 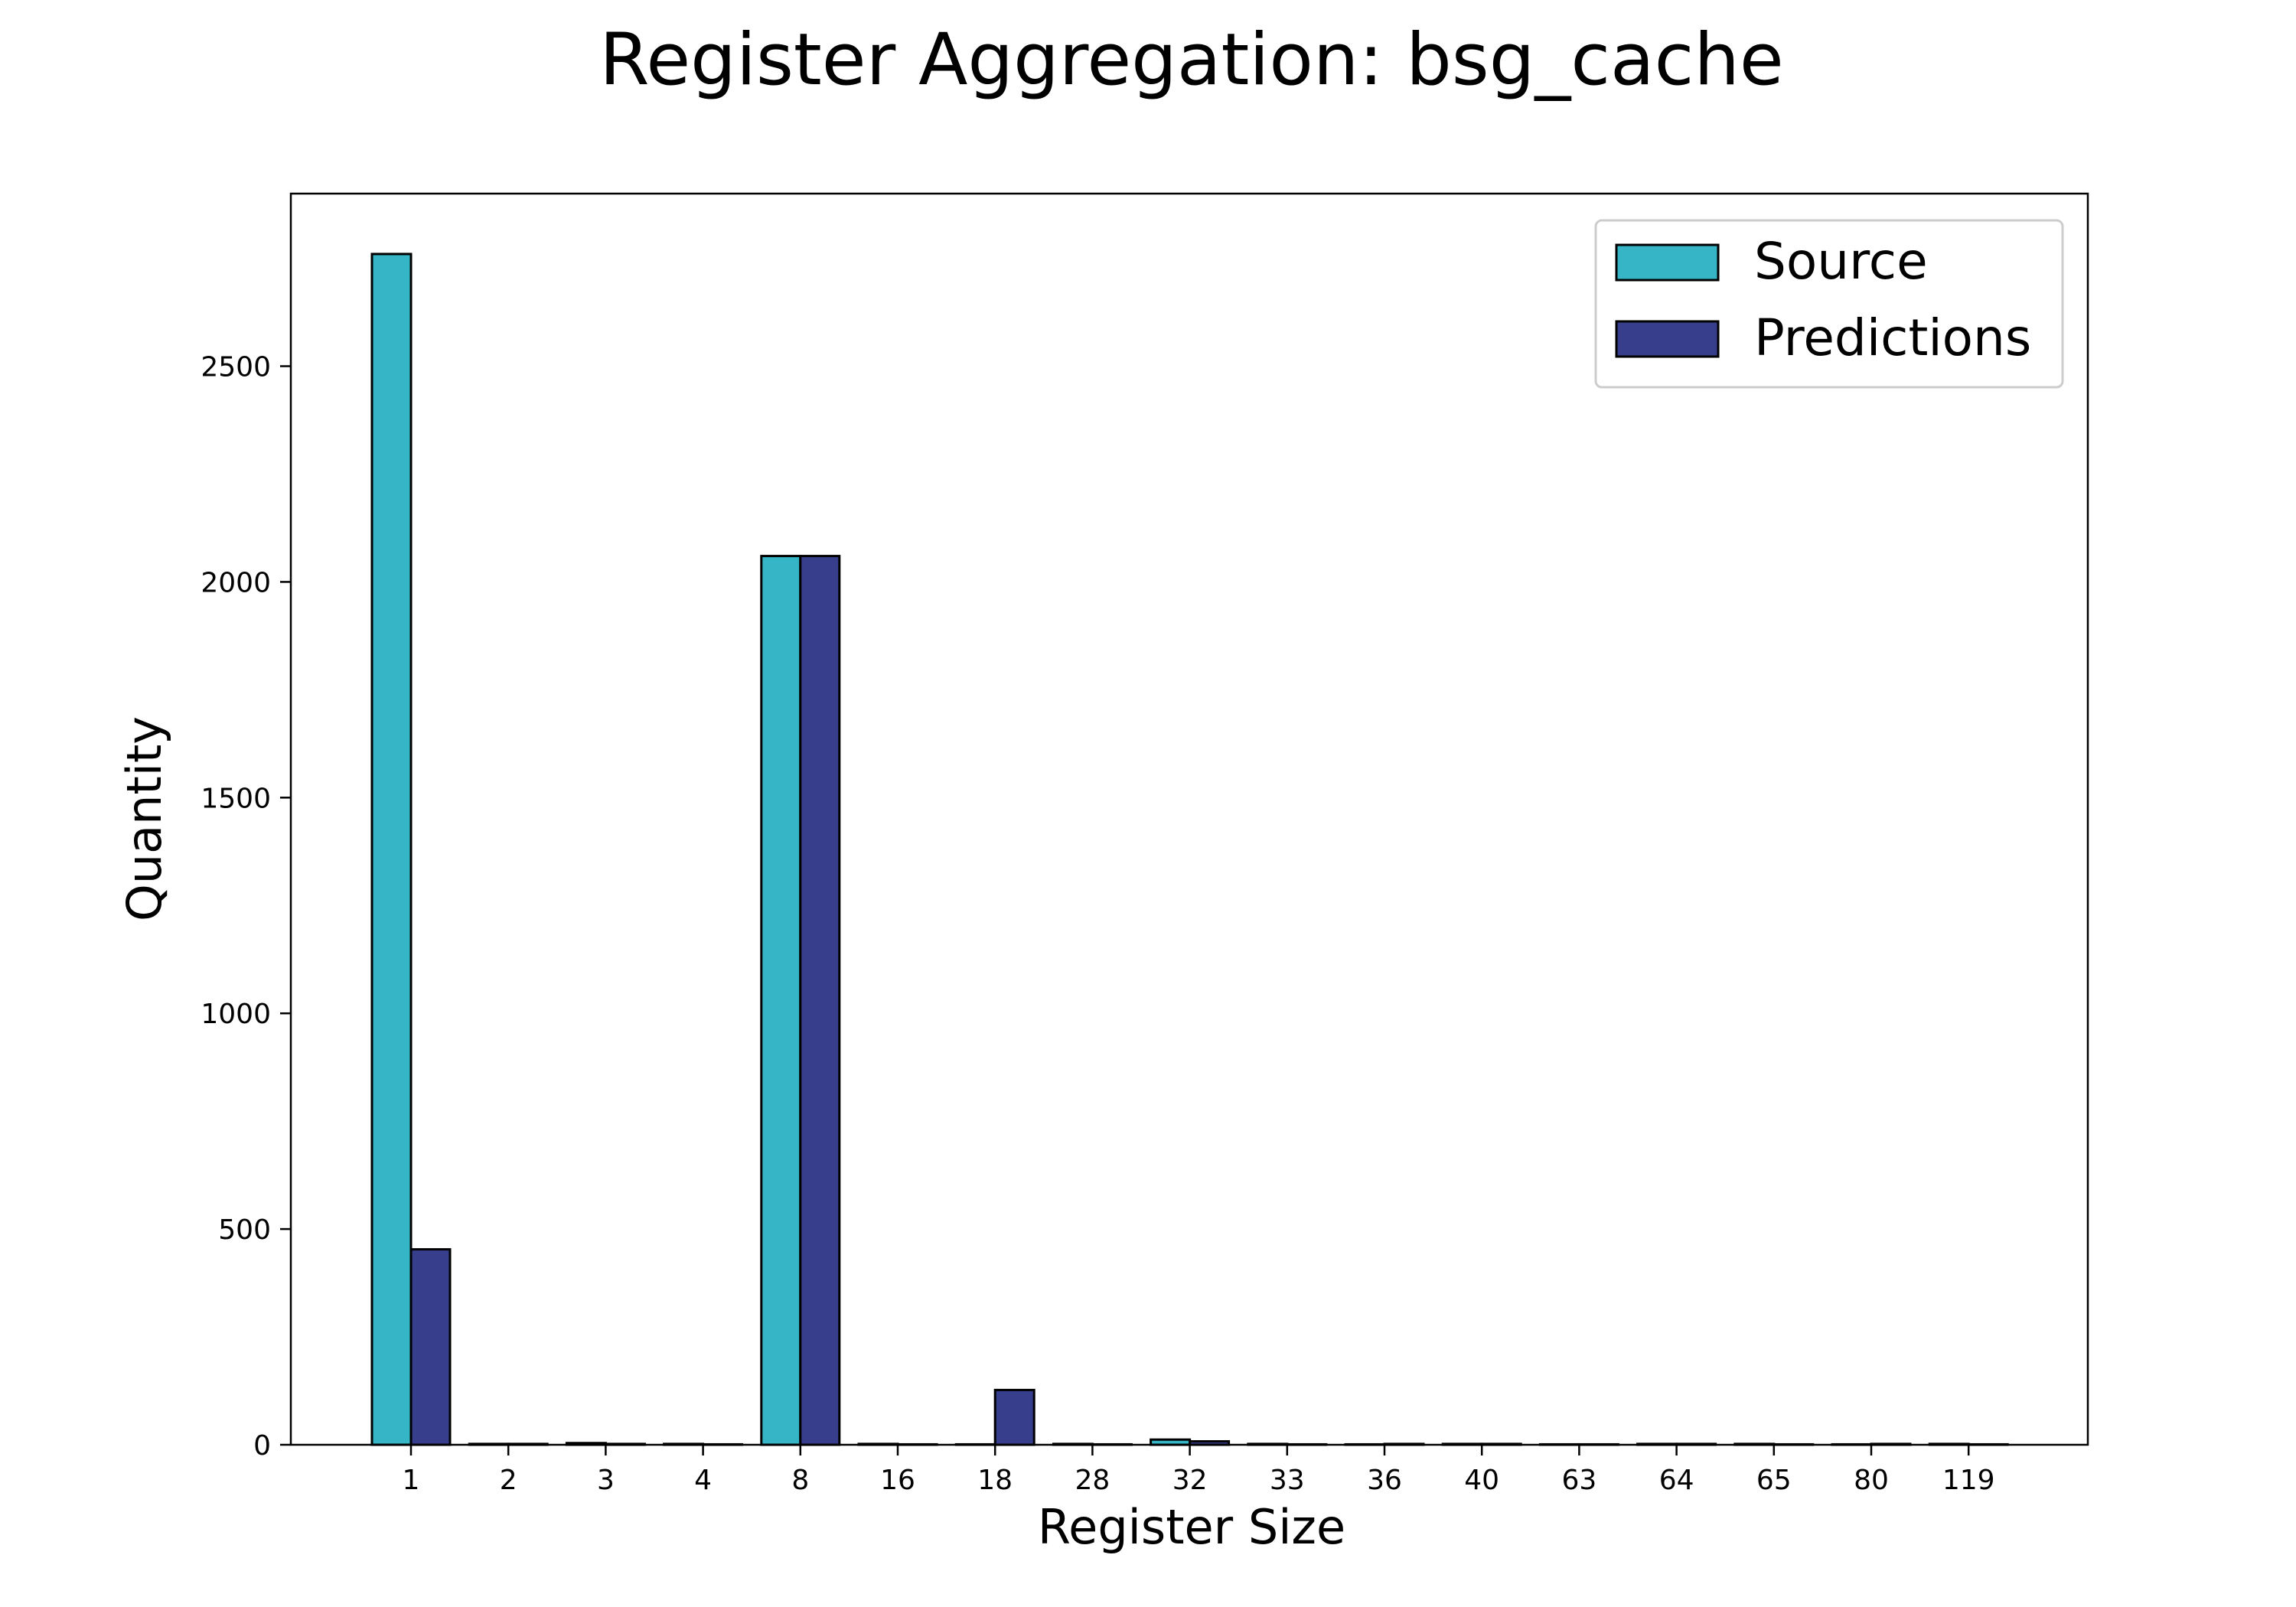 I want to click on legend-label-predictions: Predictions, so click(x=1892, y=337).